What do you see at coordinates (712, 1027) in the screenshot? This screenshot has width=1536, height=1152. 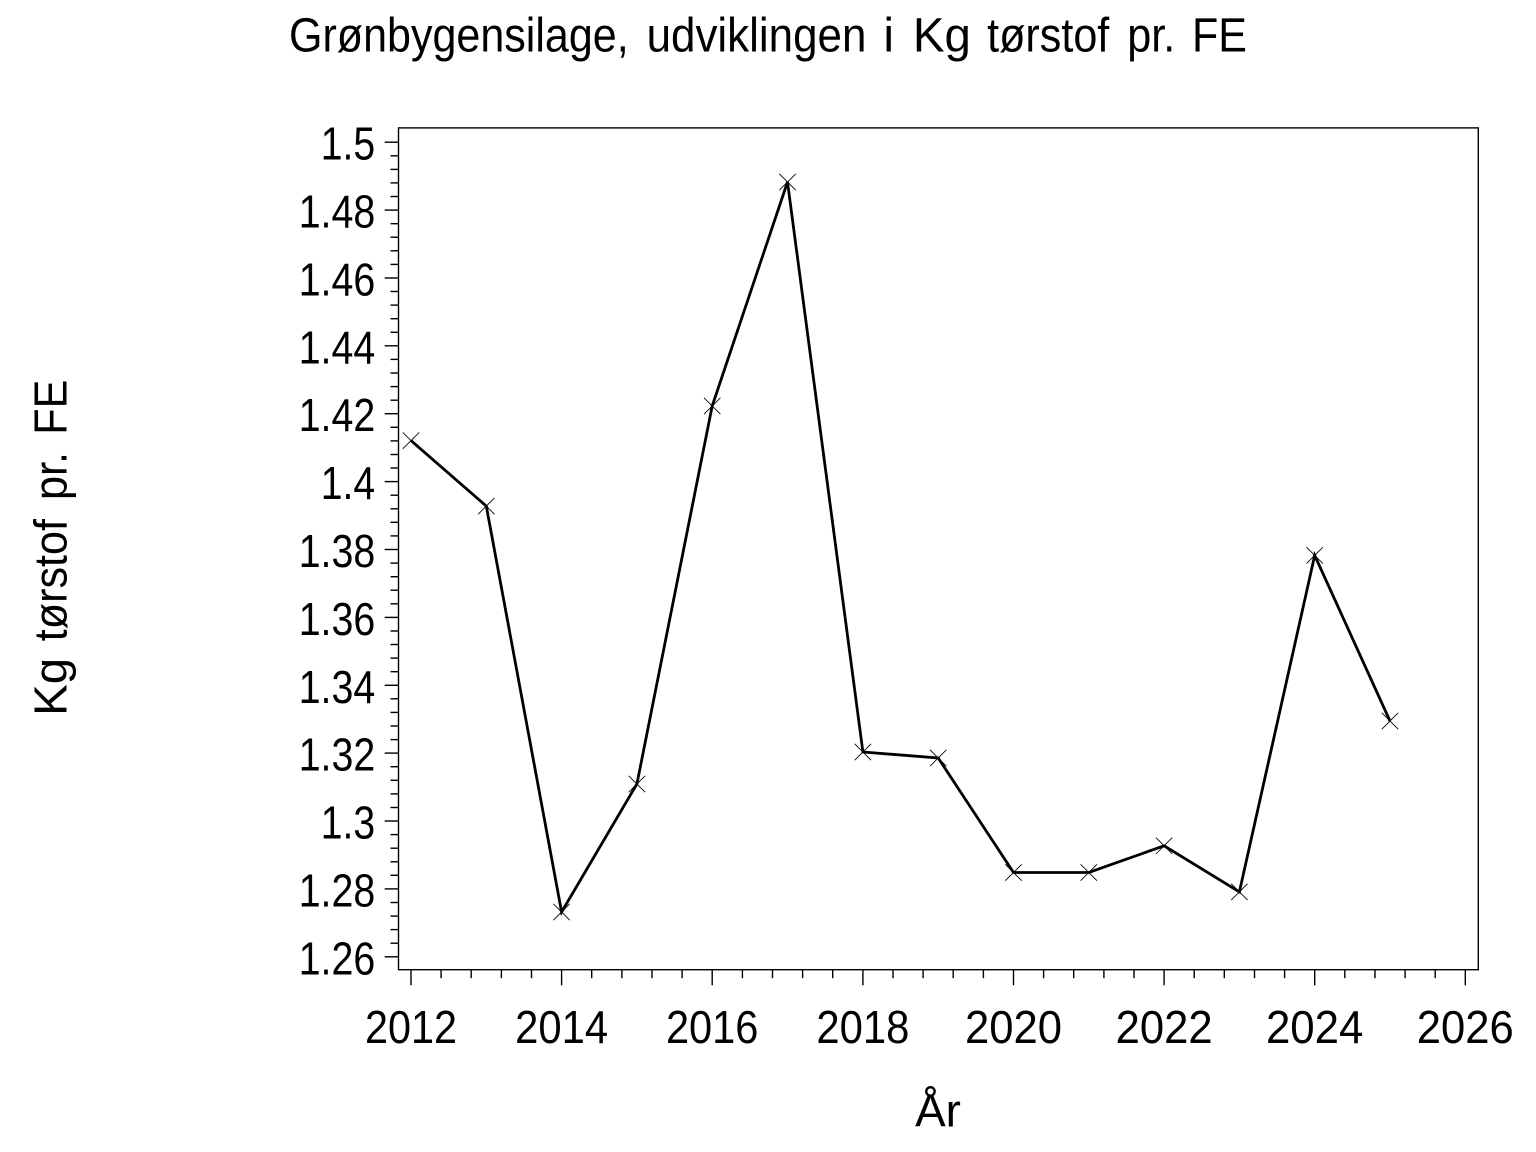 I see `svg-text: 2016` at bounding box center [712, 1027].